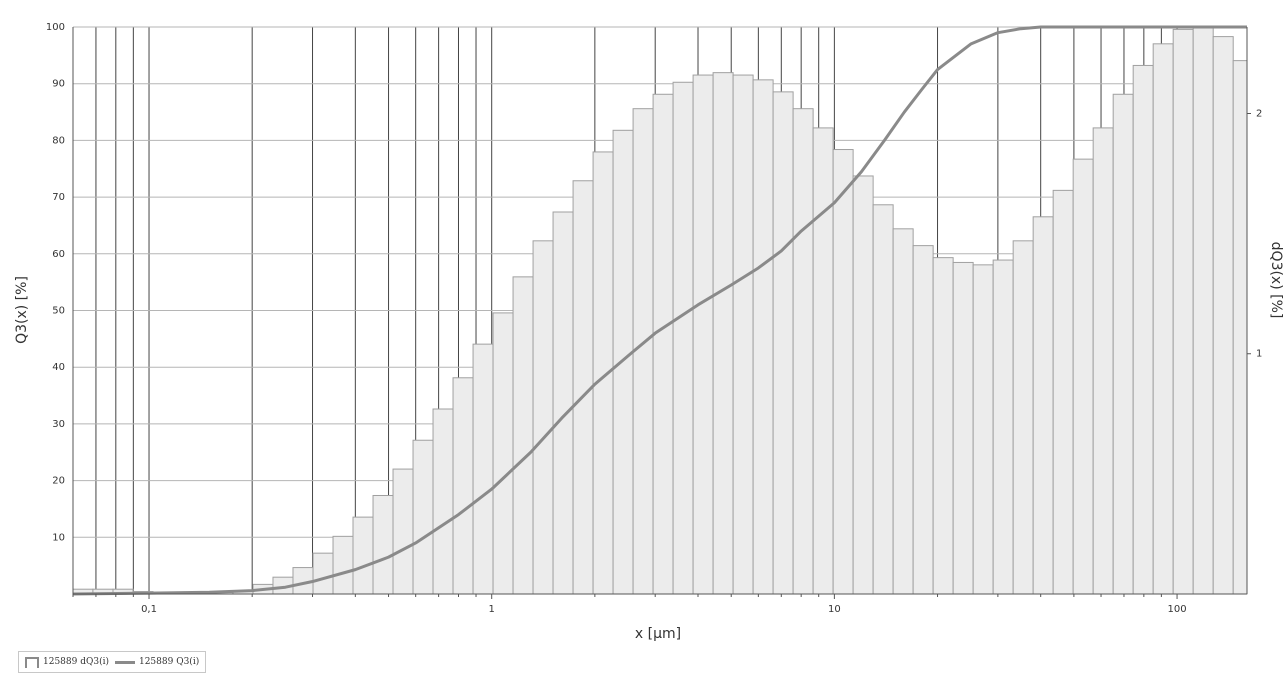 This screenshot has height=676, width=1287. What do you see at coordinates (834, 609) in the screenshot?
I see `x-tick-label: 10` at bounding box center [834, 609].